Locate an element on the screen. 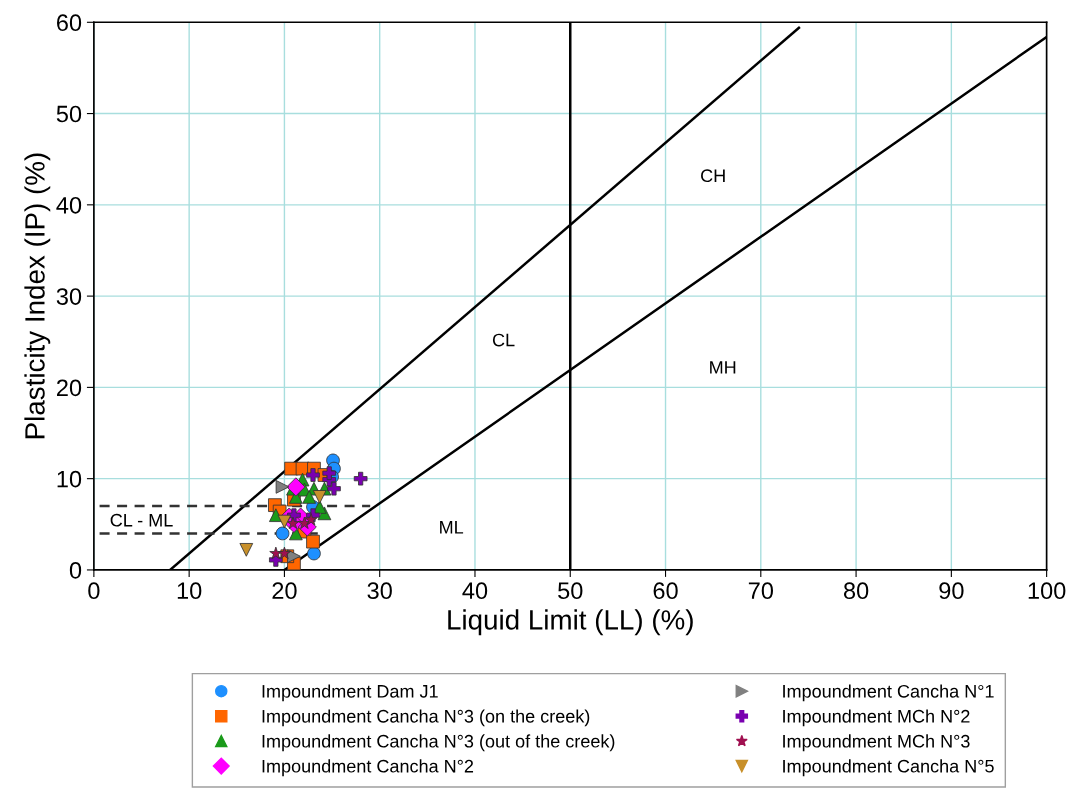 The height and width of the screenshot is (796, 1079). x-tick-label: 10 is located at coordinates (189, 591).